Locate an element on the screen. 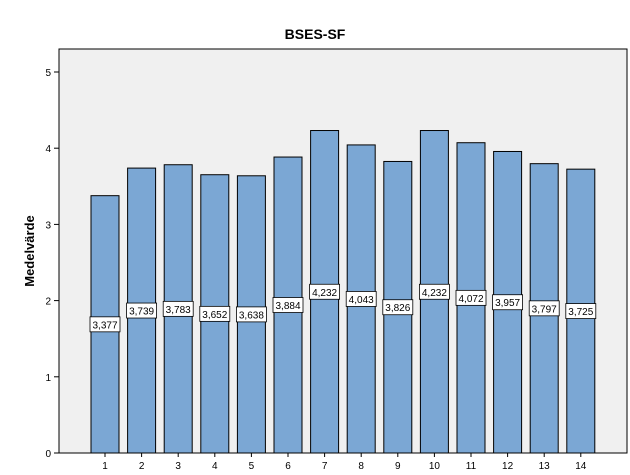 The height and width of the screenshot is (475, 630). y-tick-label: 5 is located at coordinates (48, 73).